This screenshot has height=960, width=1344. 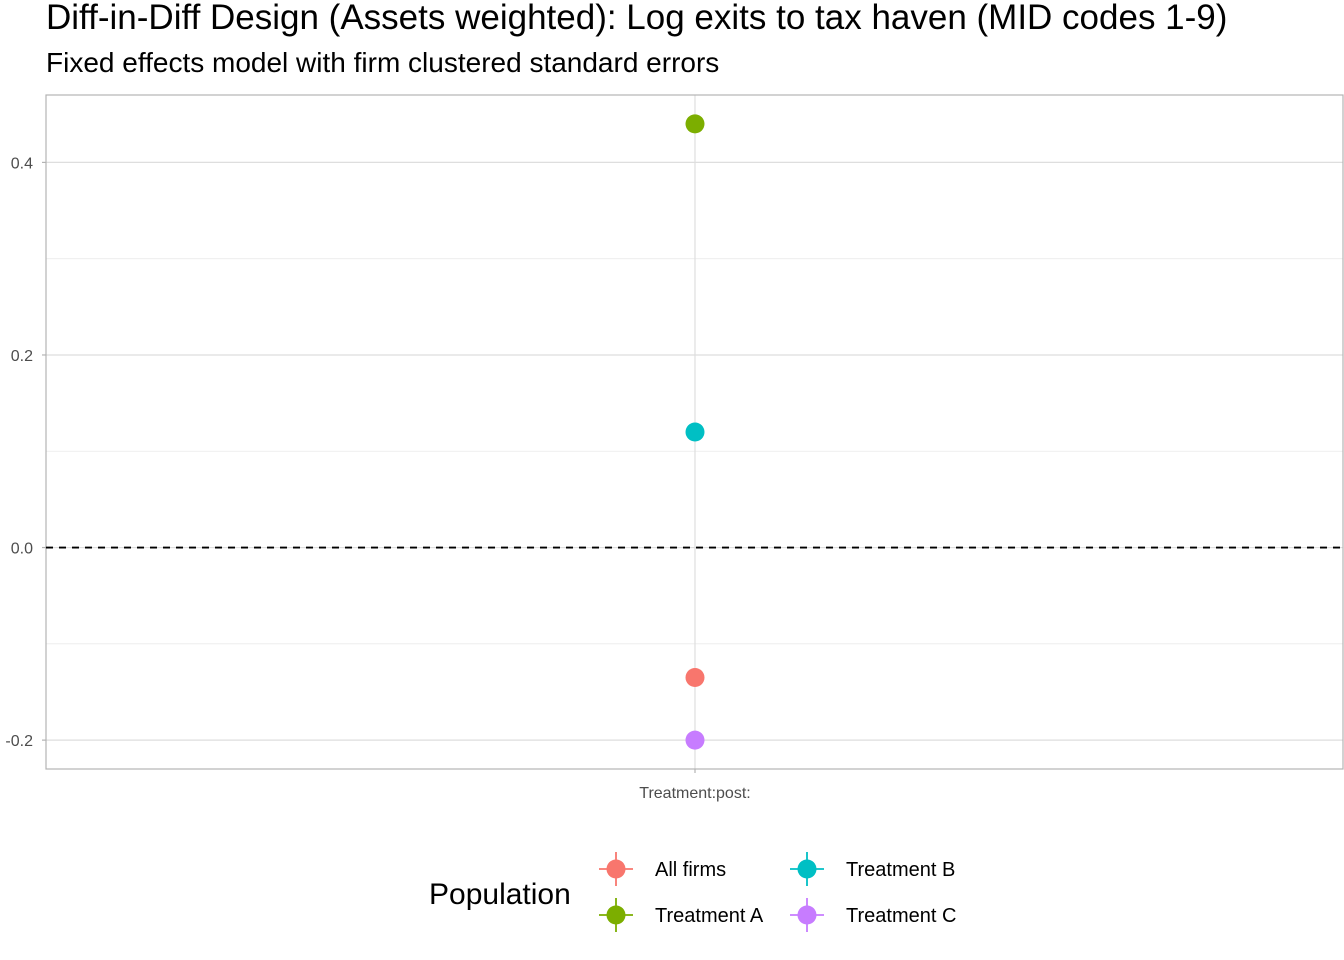 What do you see at coordinates (694, 793) in the screenshot?
I see `x-tick-label: Treatment:post:` at bounding box center [694, 793].